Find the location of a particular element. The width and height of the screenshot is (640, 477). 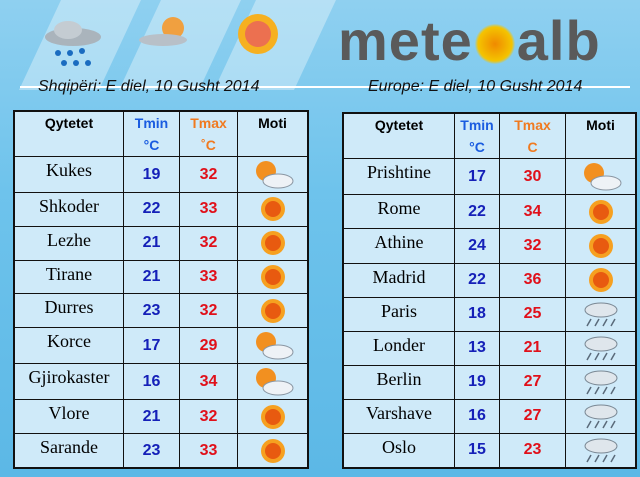

city-name: Vlore is located at coordinates (68, 417).